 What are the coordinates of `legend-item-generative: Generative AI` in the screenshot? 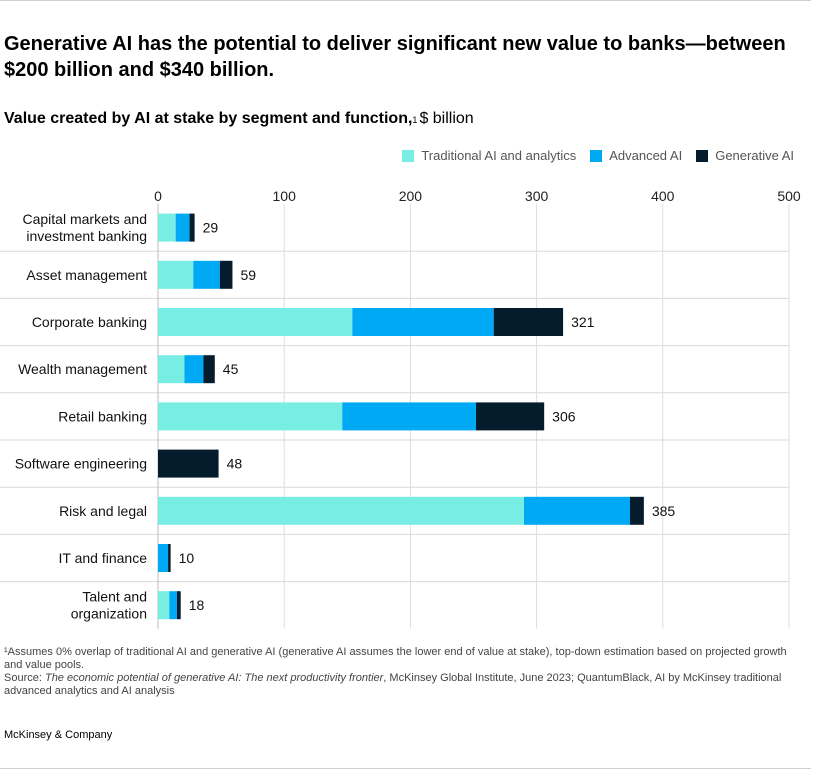 It's located at (745, 155).